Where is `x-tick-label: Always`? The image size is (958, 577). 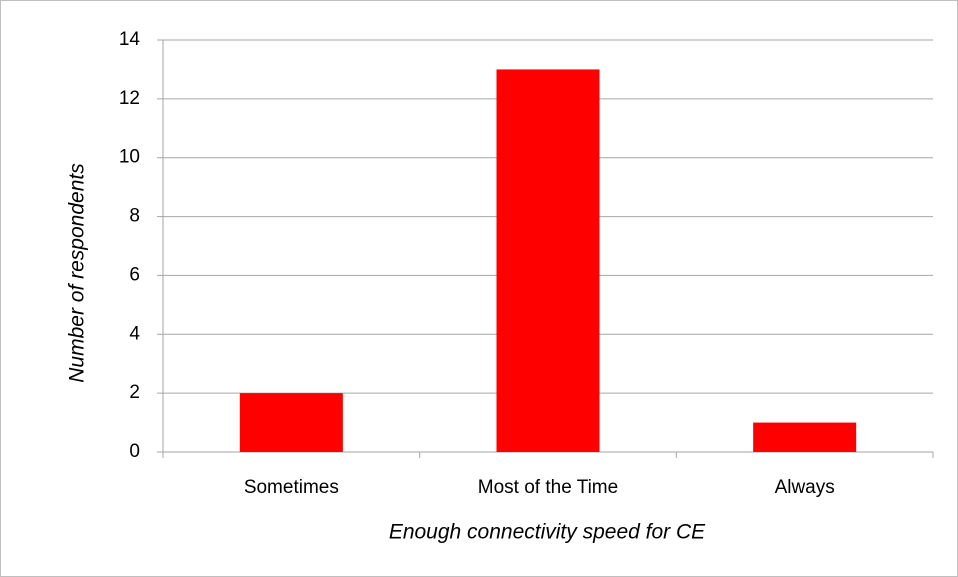 x-tick-label: Always is located at coordinates (805, 487).